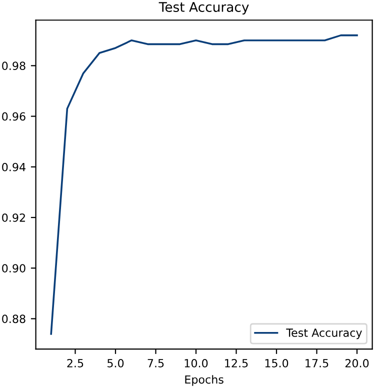  What do you see at coordinates (14, 116) in the screenshot?
I see `y-tick-label: 0.96` at bounding box center [14, 116].